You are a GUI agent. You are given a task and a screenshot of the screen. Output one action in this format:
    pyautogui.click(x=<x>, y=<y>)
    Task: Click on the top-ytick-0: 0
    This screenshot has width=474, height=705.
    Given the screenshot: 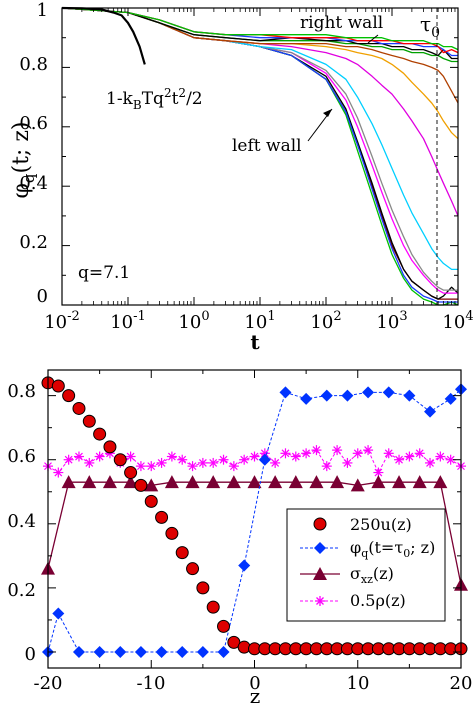 What is the action you would take?
    pyautogui.click(x=42, y=296)
    